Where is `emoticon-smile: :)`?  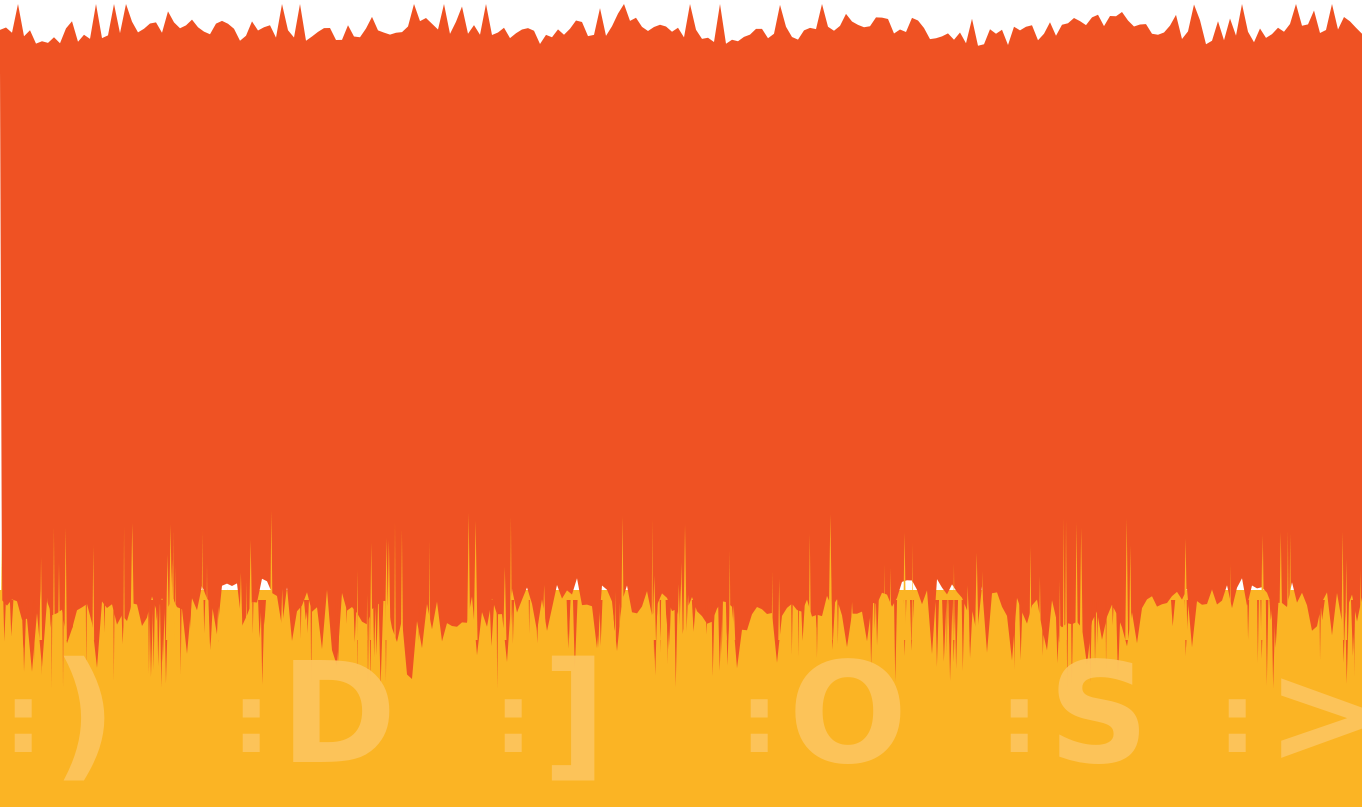
emoticon-smile: :) is located at coordinates (63, 714).